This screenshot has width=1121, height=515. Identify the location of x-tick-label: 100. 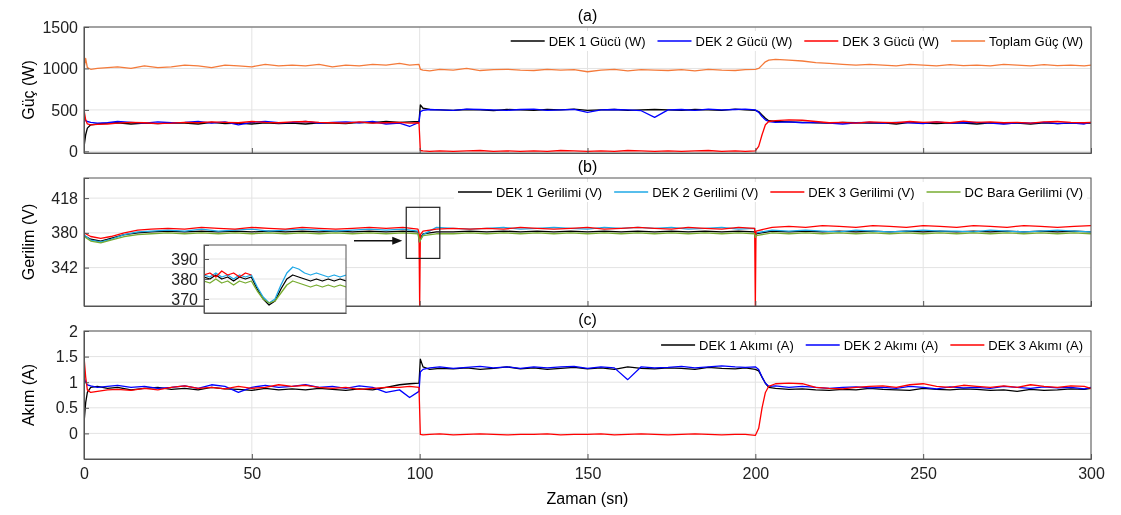
(420, 474).